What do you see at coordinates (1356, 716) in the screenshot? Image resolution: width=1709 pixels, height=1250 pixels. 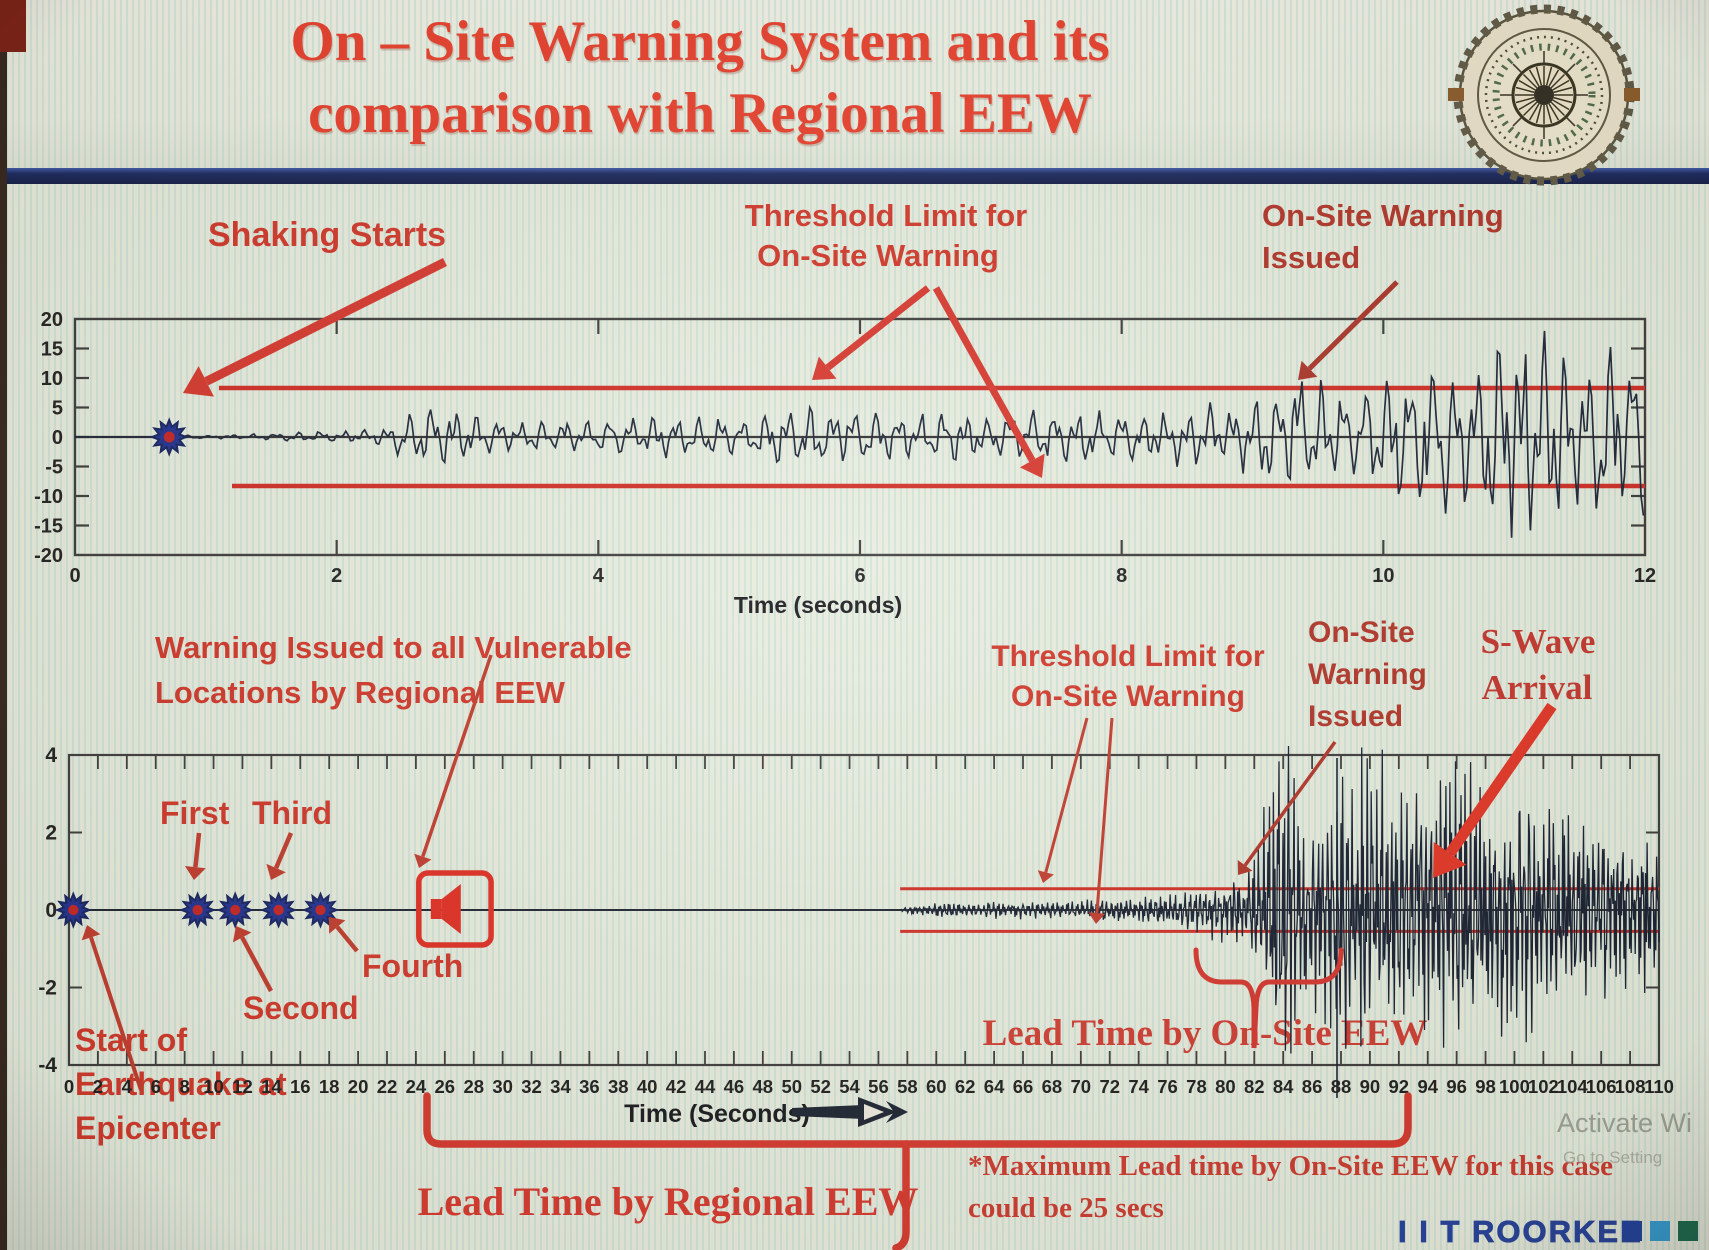 I see `annotation-bottom-issued-line3: Issued` at bounding box center [1356, 716].